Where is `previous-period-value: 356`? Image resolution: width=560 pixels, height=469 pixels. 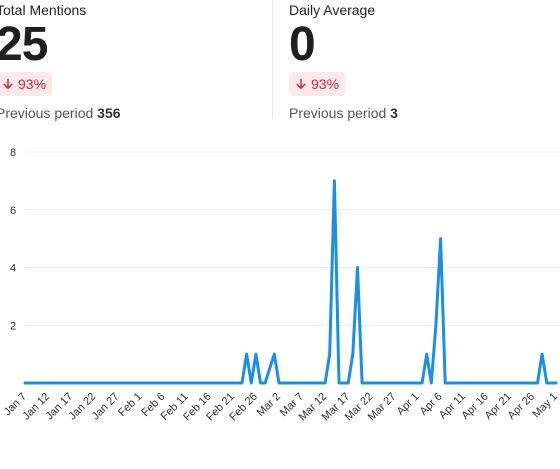 previous-period-value: 356 is located at coordinates (109, 113).